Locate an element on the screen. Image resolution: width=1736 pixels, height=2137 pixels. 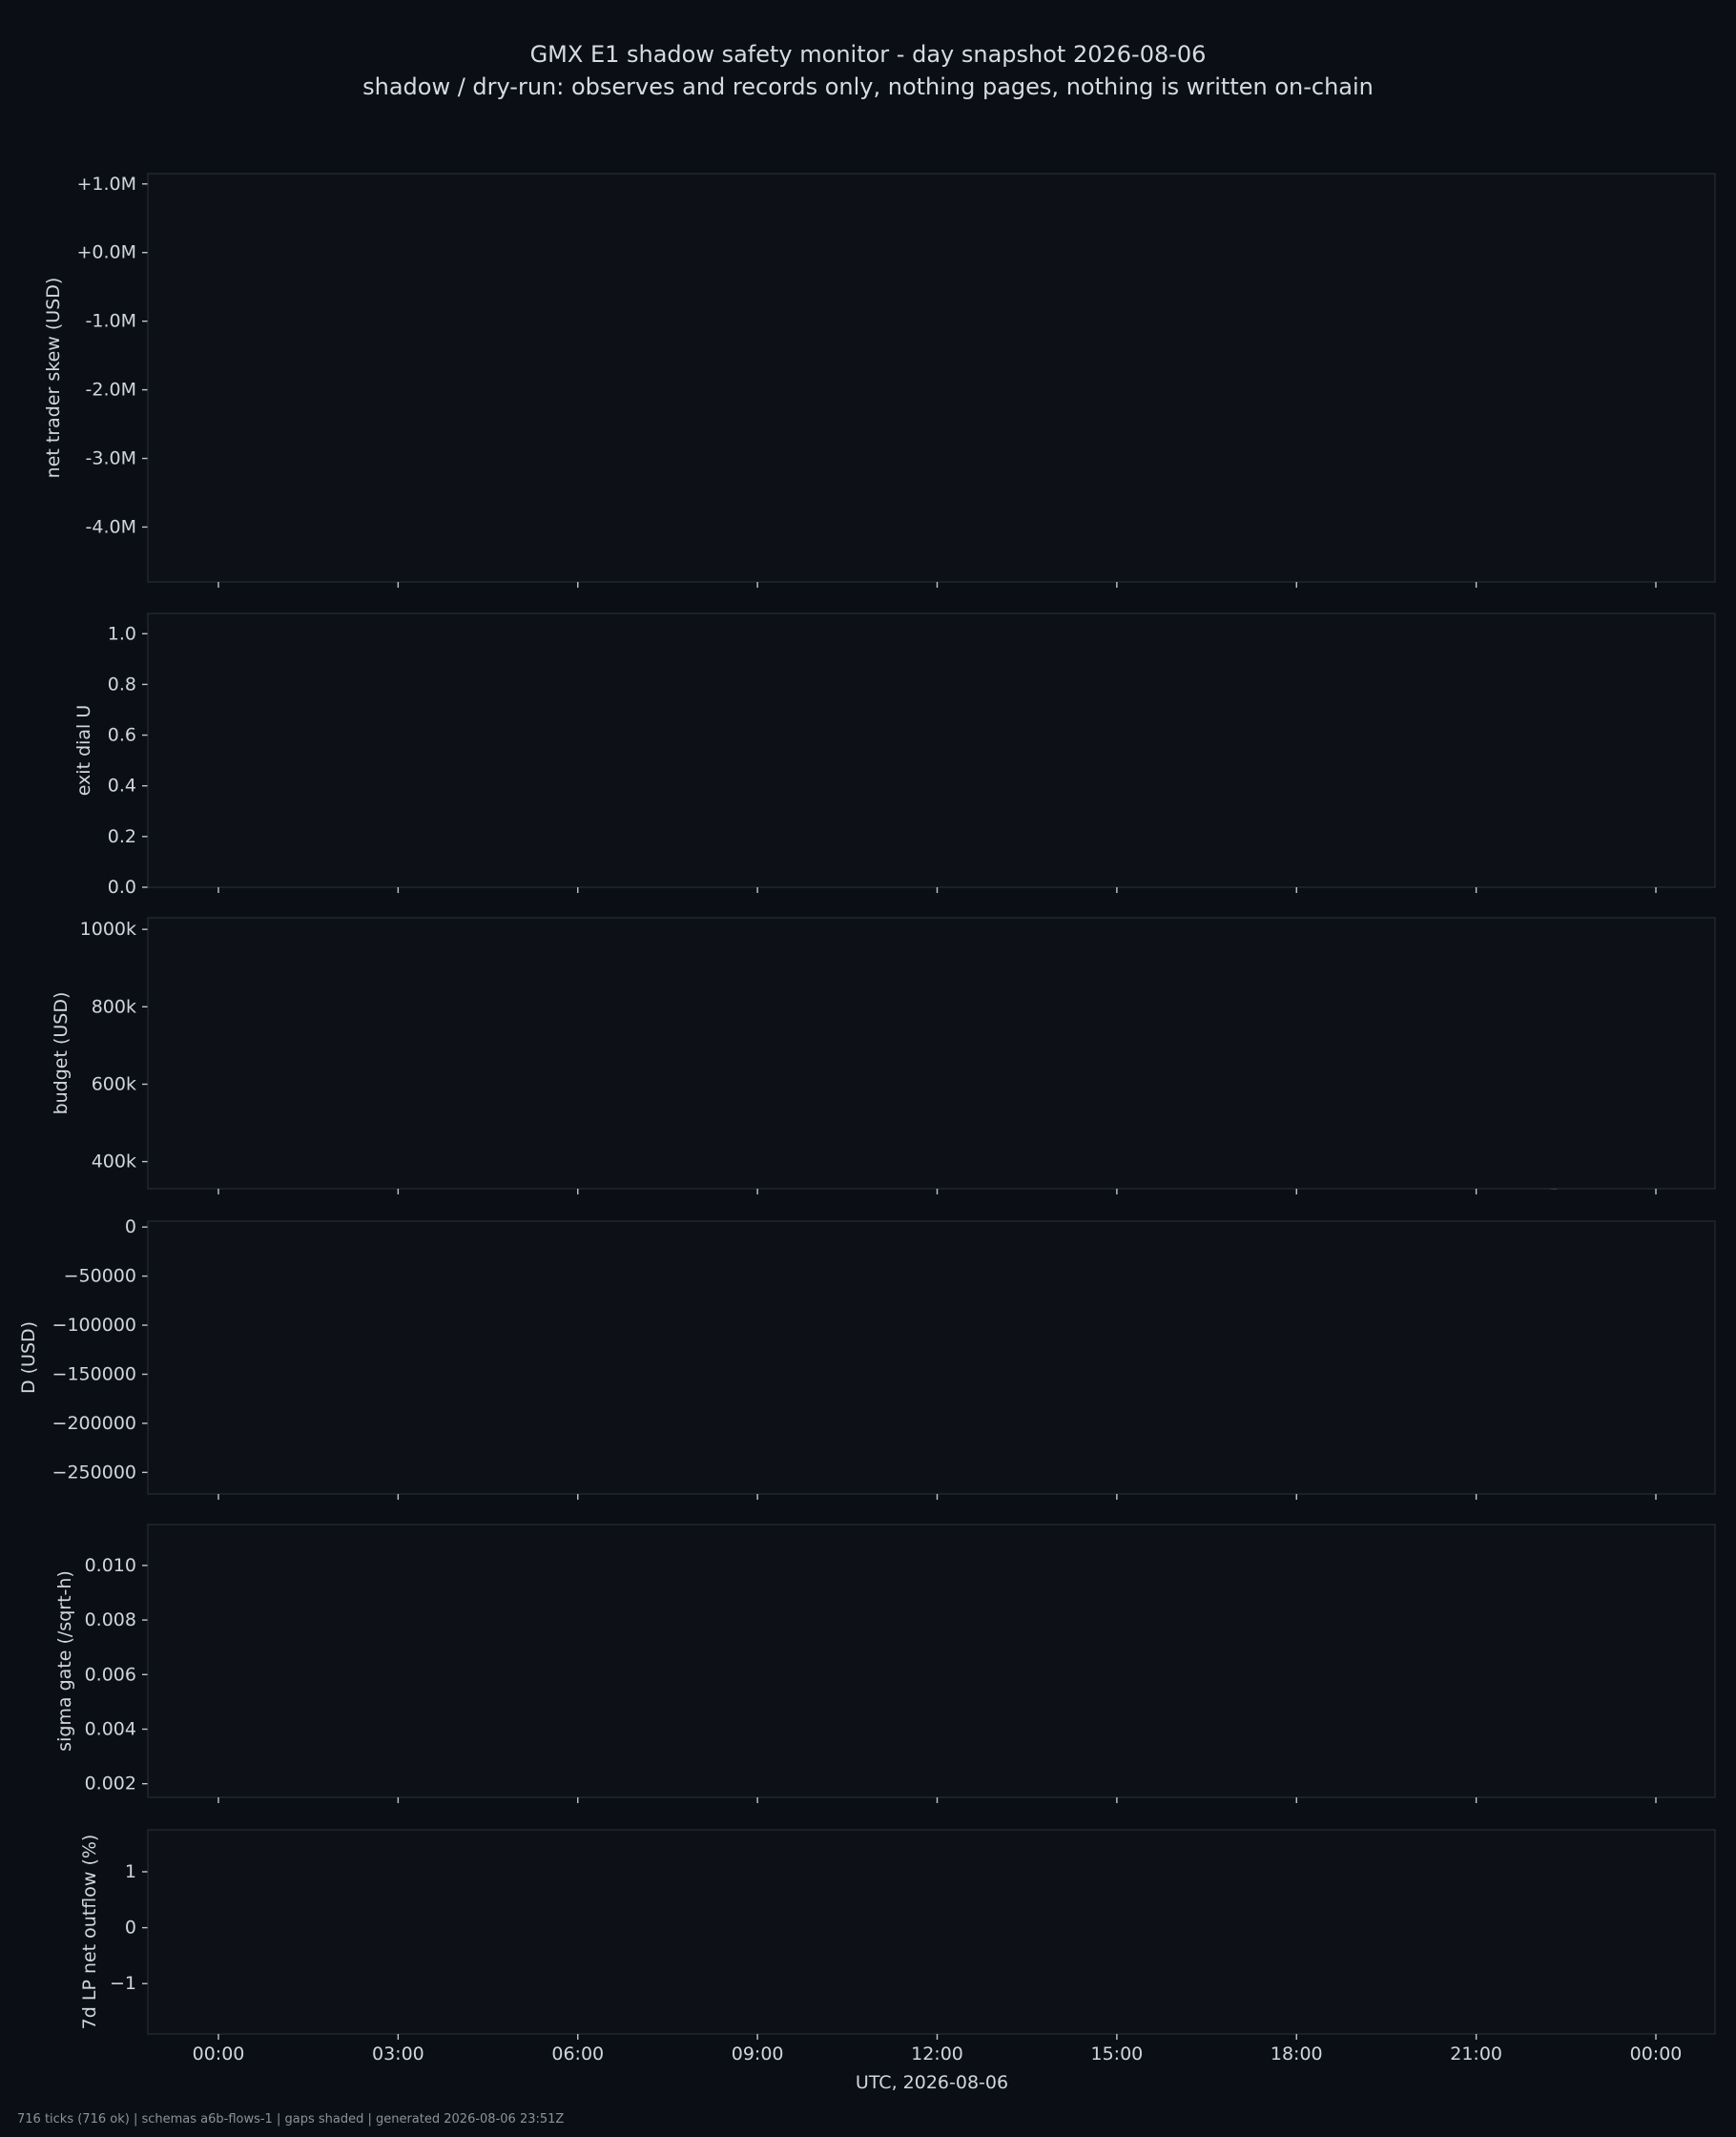
y-tick-label: 0.008 is located at coordinates (110, 1619).